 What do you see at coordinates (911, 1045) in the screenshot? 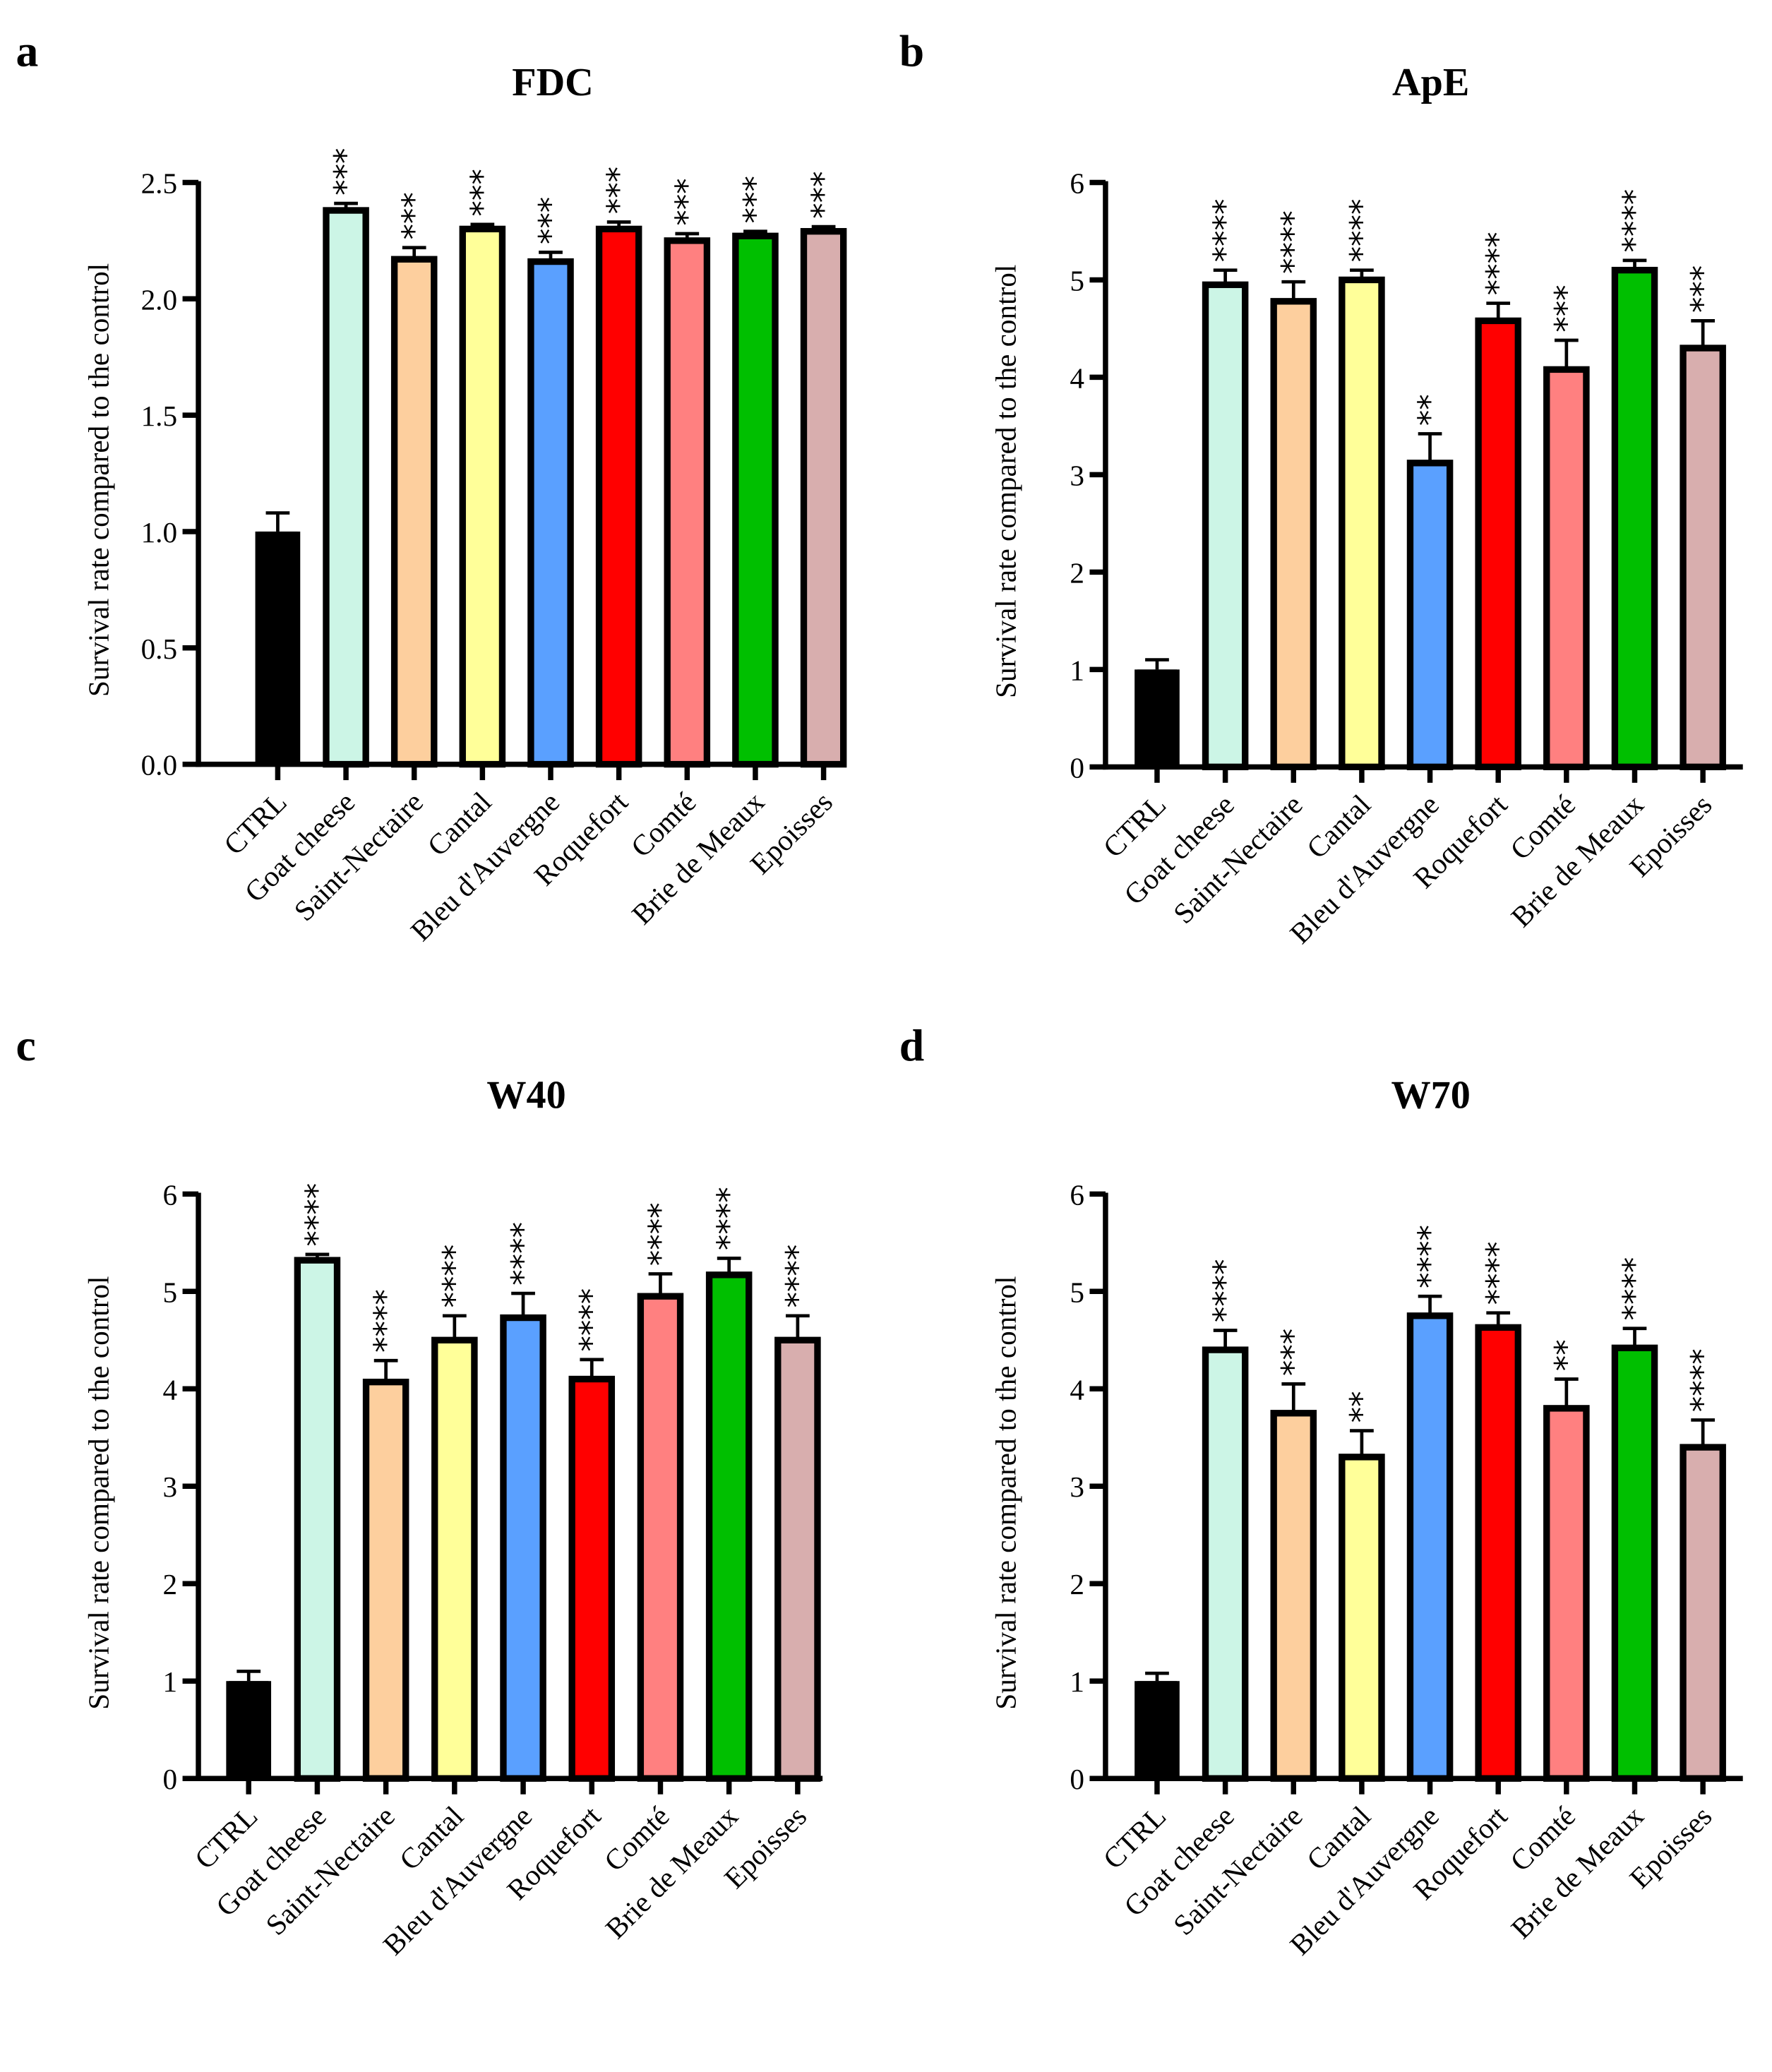
I see `panel-label: d` at bounding box center [911, 1045].